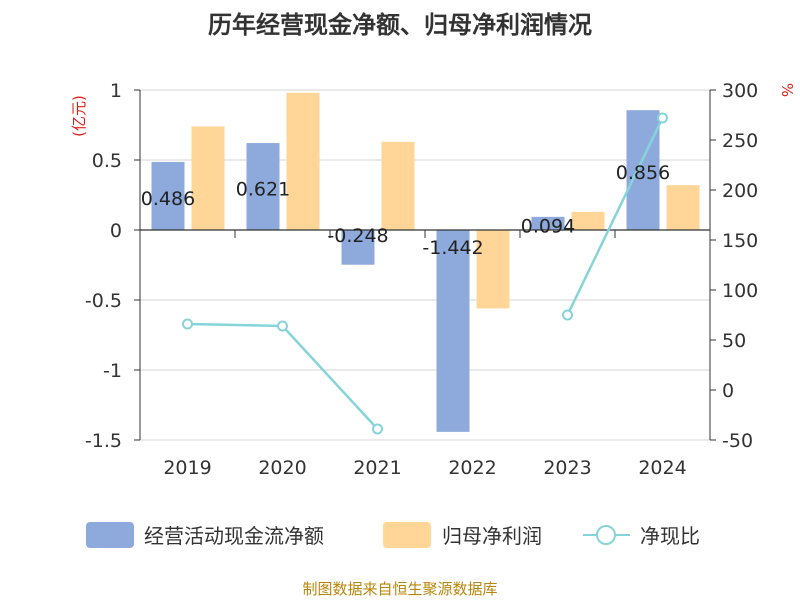  I want to click on source-note: 制图数据来自恒生聚源数据库, so click(399, 589).